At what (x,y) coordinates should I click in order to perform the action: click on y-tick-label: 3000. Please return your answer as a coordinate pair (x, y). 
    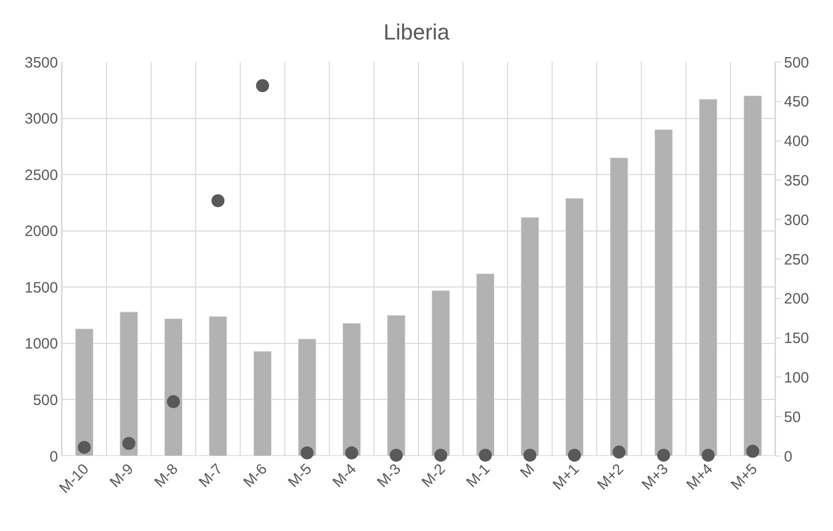
    Looking at the image, I should click on (41, 119).